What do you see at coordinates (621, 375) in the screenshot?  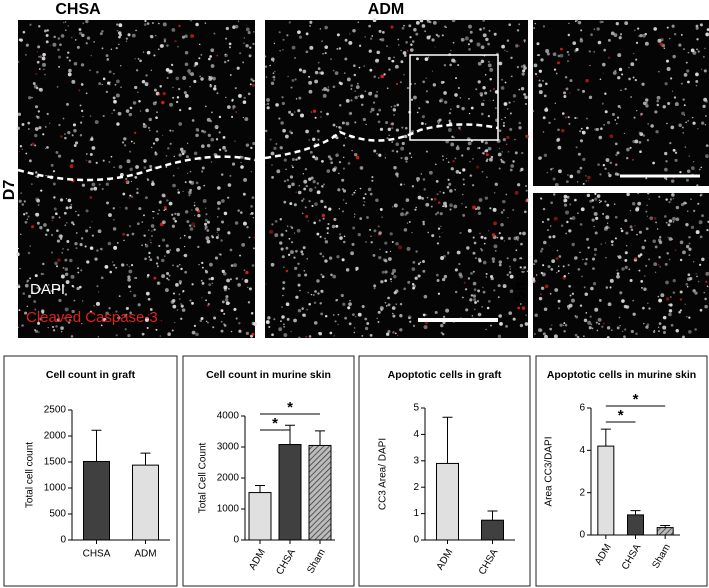 I see `chart-title: Apoptotic cells in murine skin` at bounding box center [621, 375].